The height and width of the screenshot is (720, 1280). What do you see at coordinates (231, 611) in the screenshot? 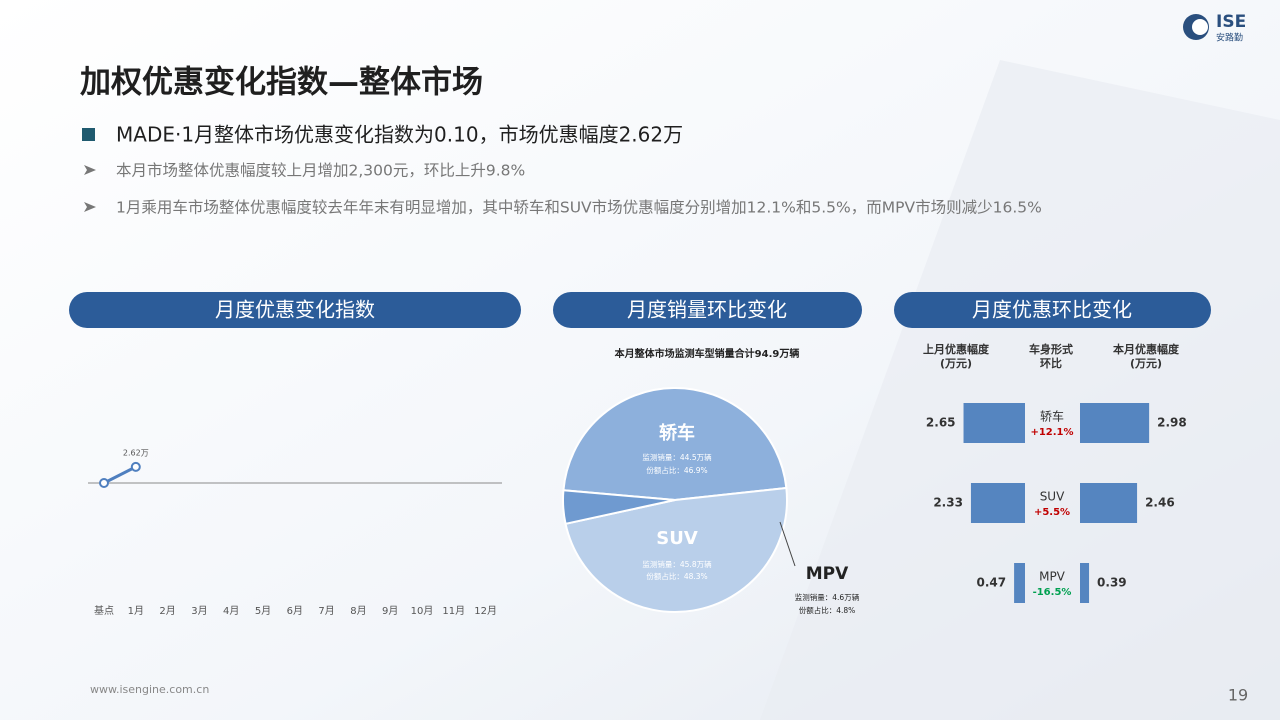
I see `x-tick-label: 4月` at bounding box center [231, 611].